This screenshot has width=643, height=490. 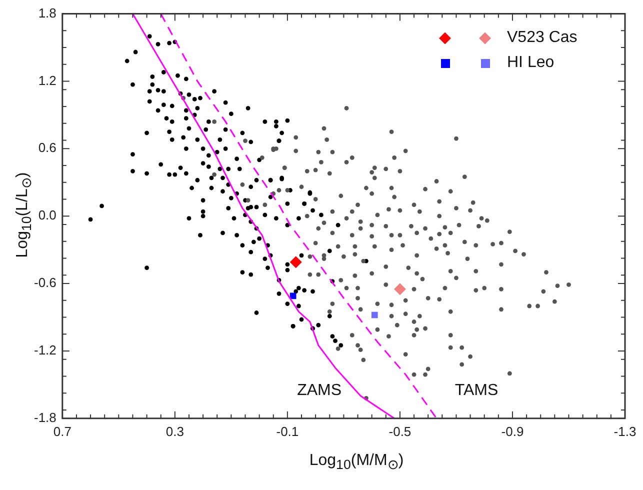 I want to click on x-axis-title: Log$_{10}$(M/M$_{⊙}$), so click(x=356, y=462).